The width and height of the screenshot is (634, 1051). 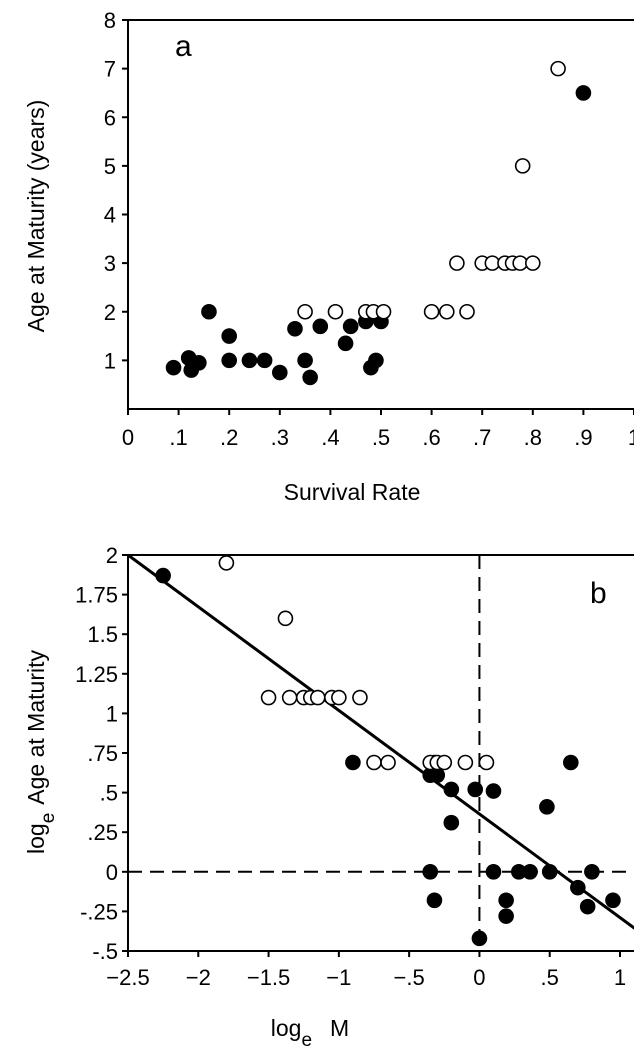 What do you see at coordinates (96, 595) in the screenshot?
I see `b-y-tick-label: 1.75` at bounding box center [96, 595].